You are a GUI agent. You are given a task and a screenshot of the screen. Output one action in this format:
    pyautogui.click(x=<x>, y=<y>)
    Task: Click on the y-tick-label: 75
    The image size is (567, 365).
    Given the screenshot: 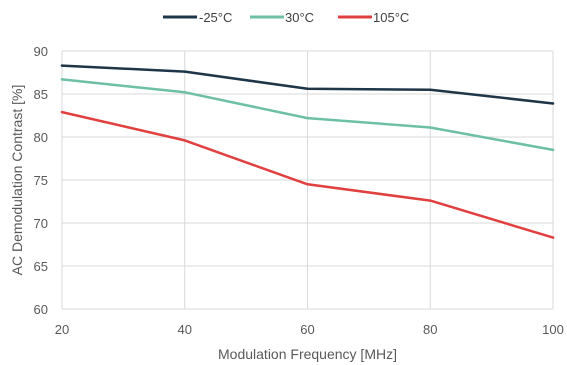 What is the action you would take?
    pyautogui.click(x=41, y=180)
    